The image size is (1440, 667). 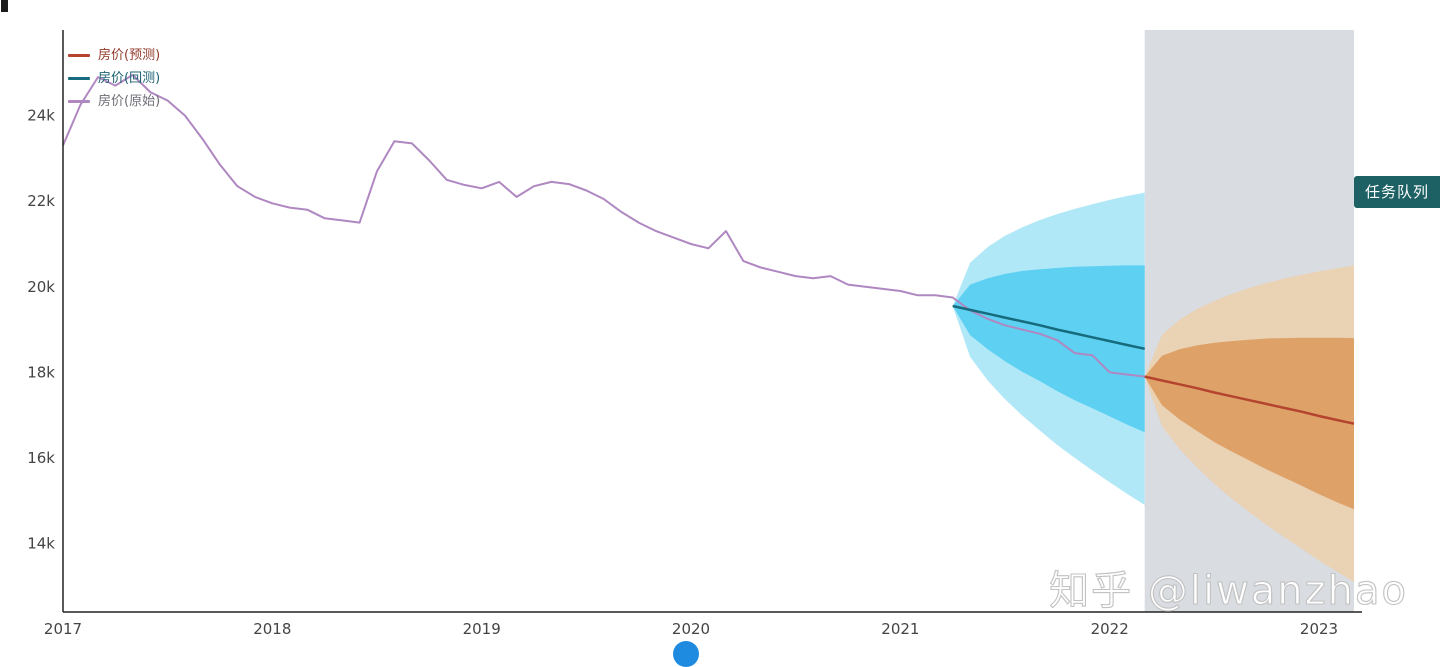 I want to click on watermark: 知乎 @liwanzhao, so click(x=1228, y=590).